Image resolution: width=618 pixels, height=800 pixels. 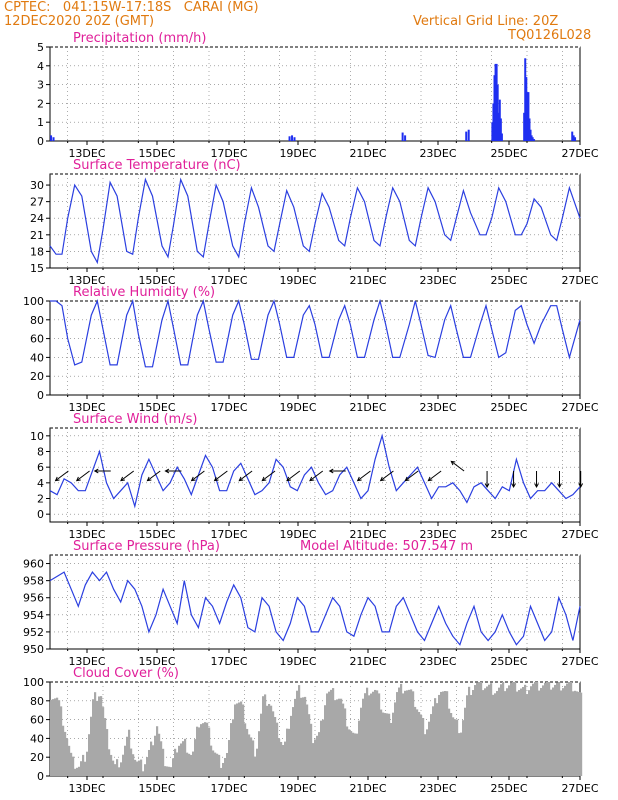 What do you see at coordinates (37, 738) in the screenshot?
I see `y-tick-label: 40` at bounding box center [37, 738].